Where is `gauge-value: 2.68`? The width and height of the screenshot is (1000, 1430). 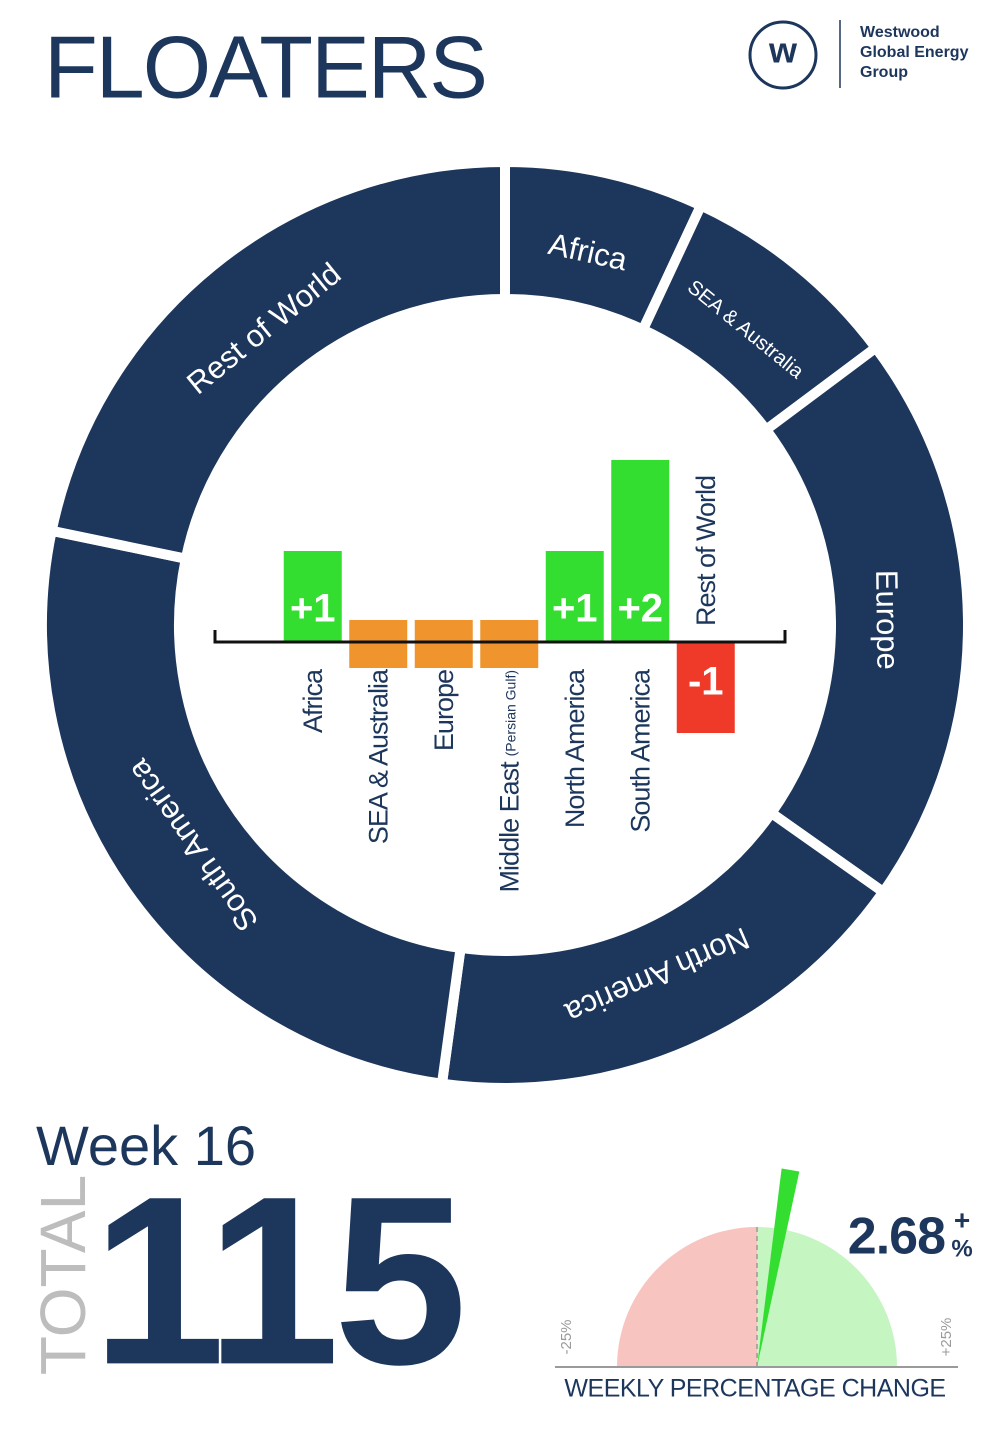 gauge-value: 2.68 is located at coordinates (896, 1237).